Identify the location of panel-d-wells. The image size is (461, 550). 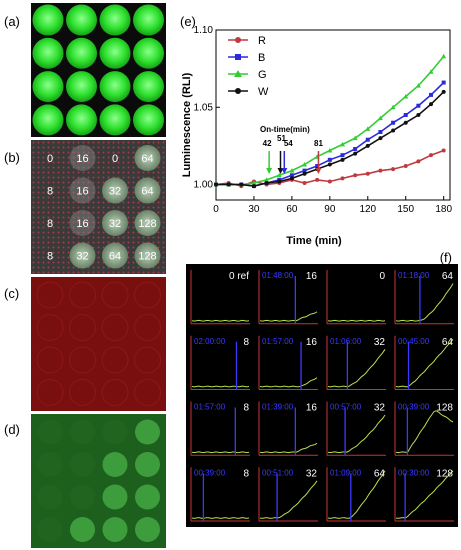
(98, 480).